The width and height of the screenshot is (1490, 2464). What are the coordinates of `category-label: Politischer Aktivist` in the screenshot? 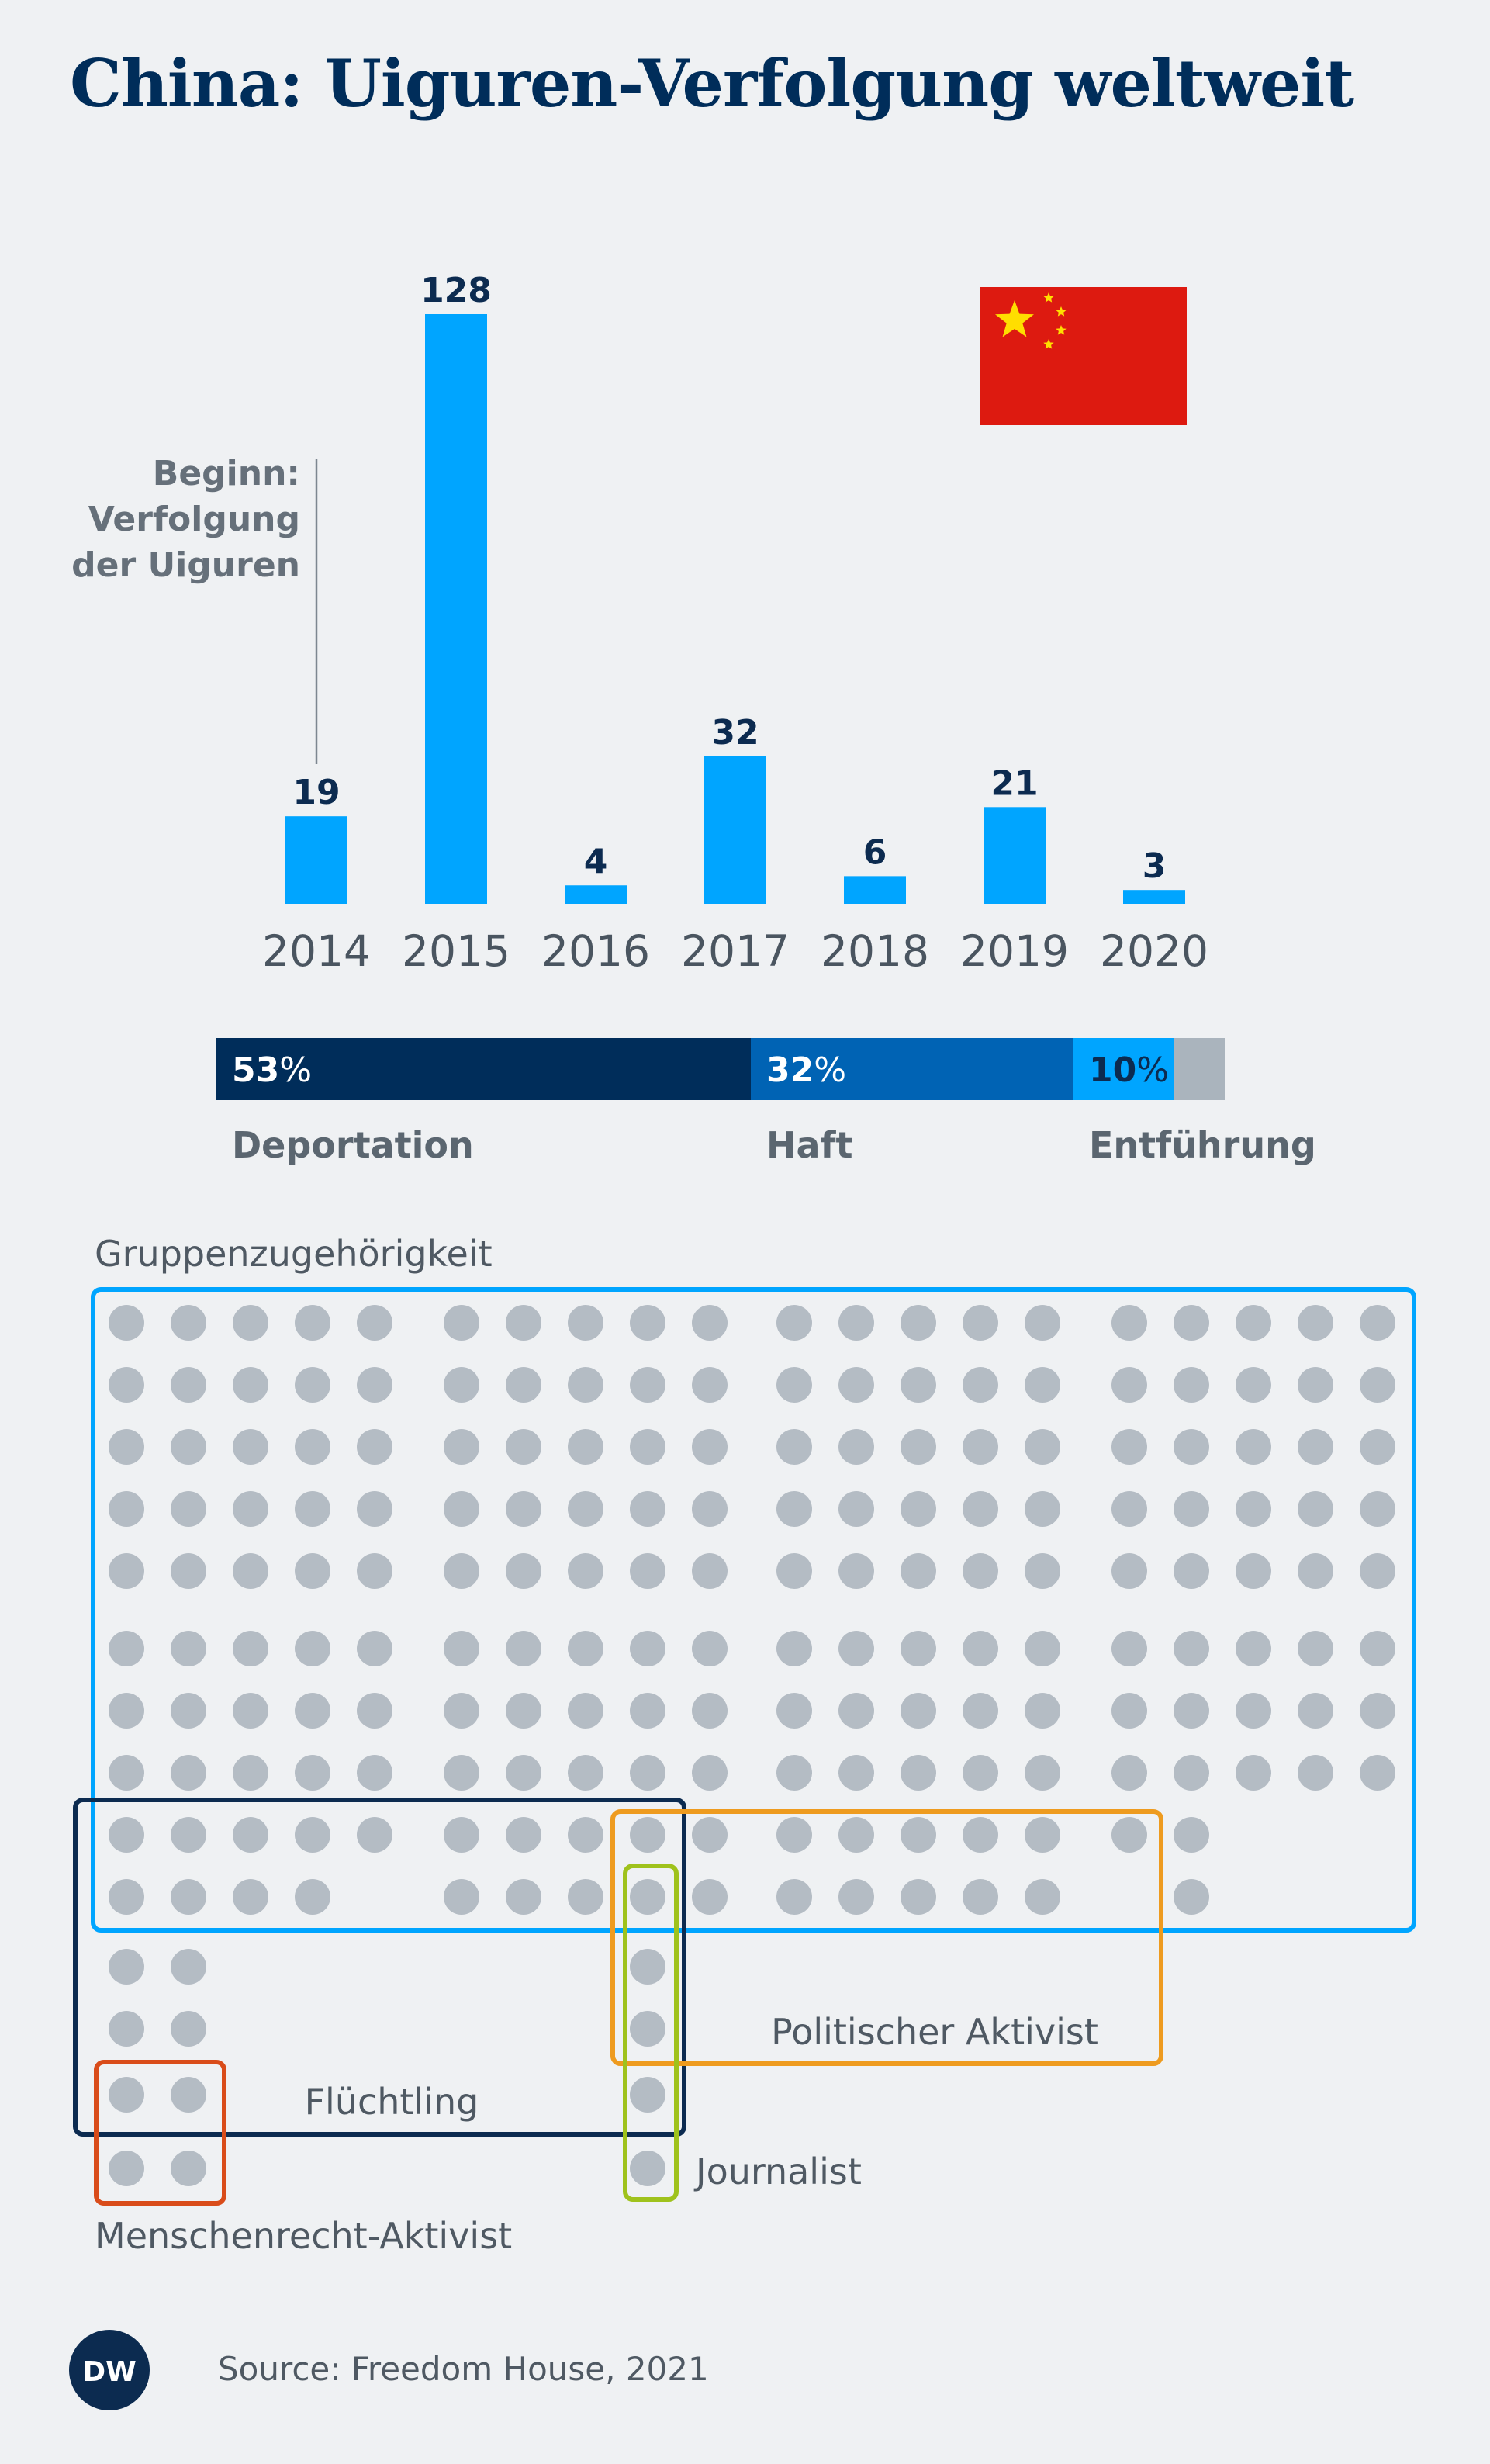 It's located at (934, 2032).